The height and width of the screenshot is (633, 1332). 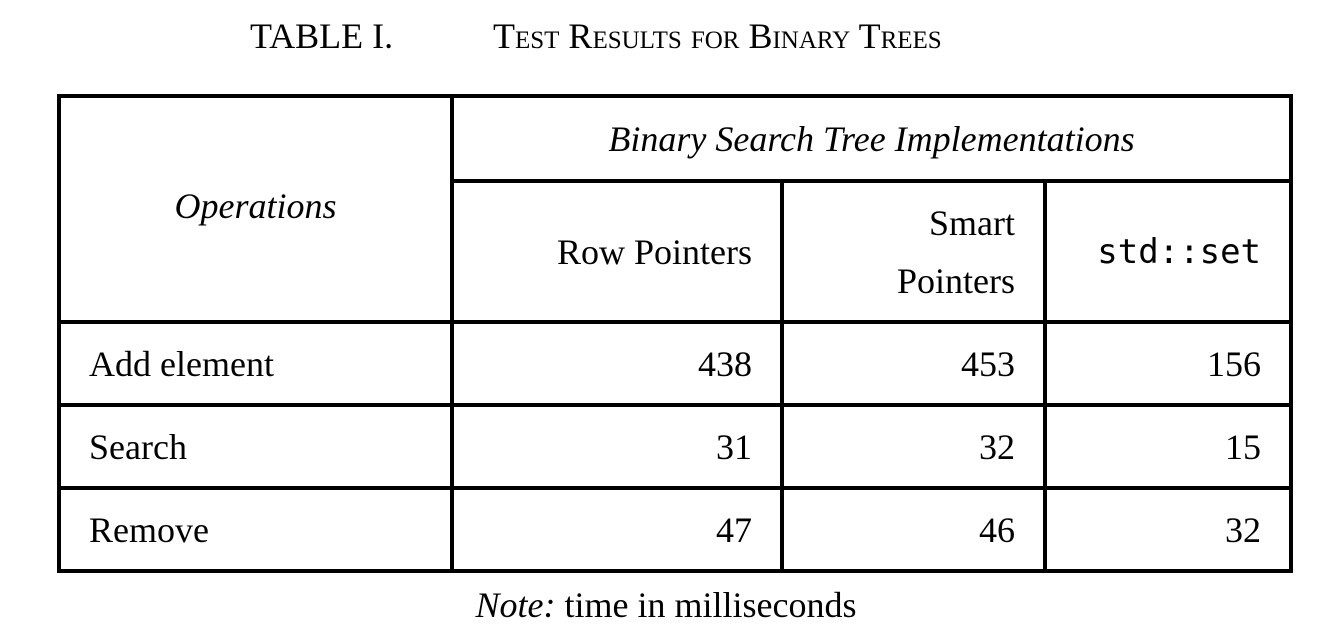 I want to click on note-label: Note:, so click(x=515, y=605).